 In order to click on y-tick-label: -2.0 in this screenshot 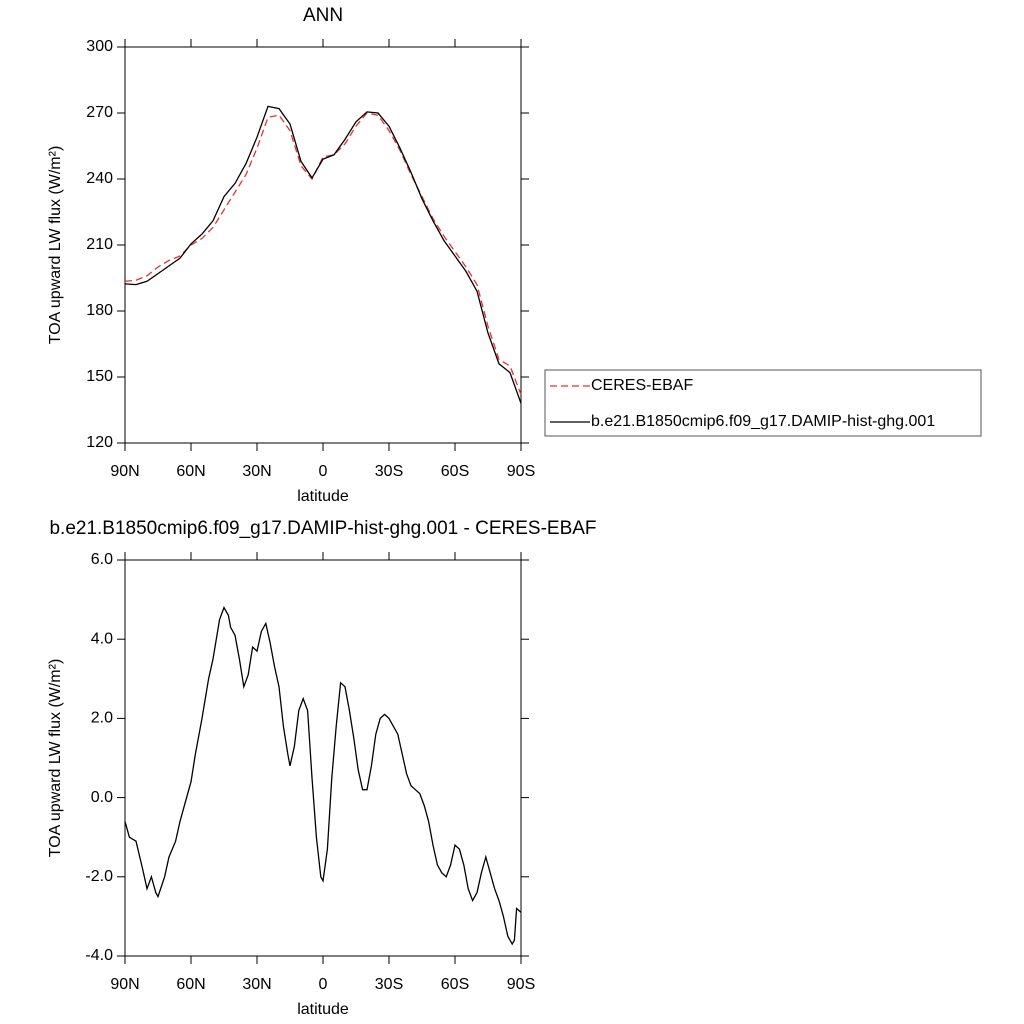, I will do `click(99, 876)`.